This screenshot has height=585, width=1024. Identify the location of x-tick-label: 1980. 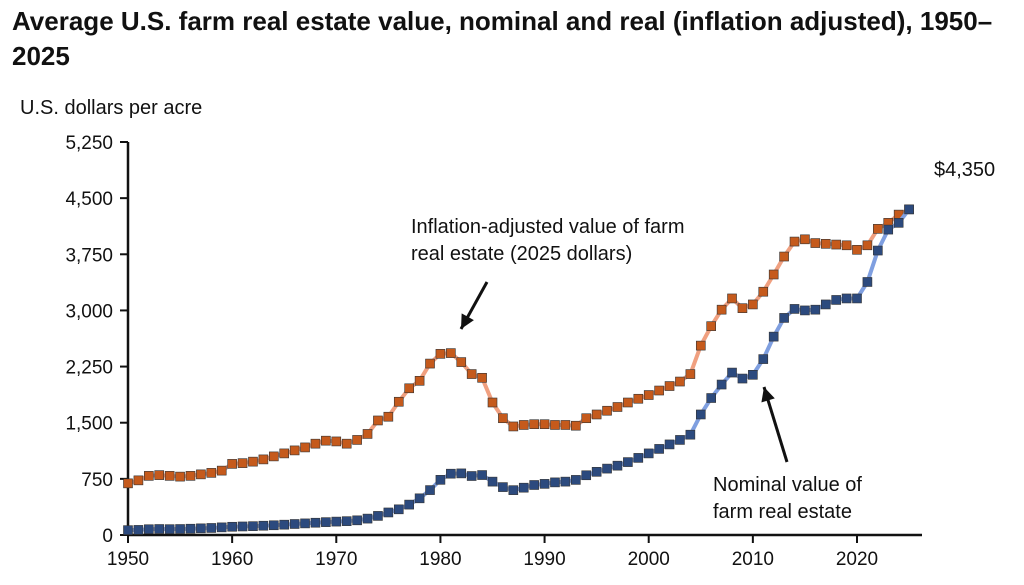
(440, 559).